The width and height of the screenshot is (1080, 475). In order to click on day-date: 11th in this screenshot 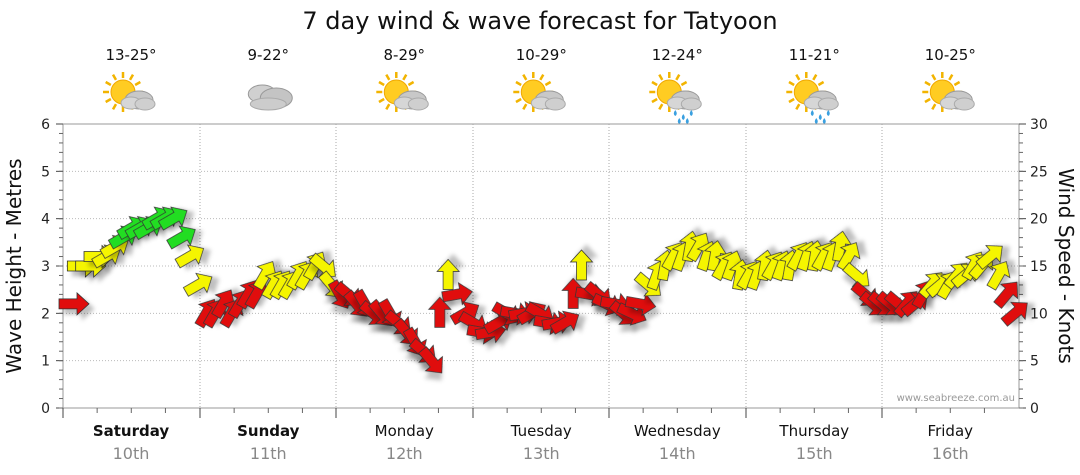, I will do `click(268, 453)`.